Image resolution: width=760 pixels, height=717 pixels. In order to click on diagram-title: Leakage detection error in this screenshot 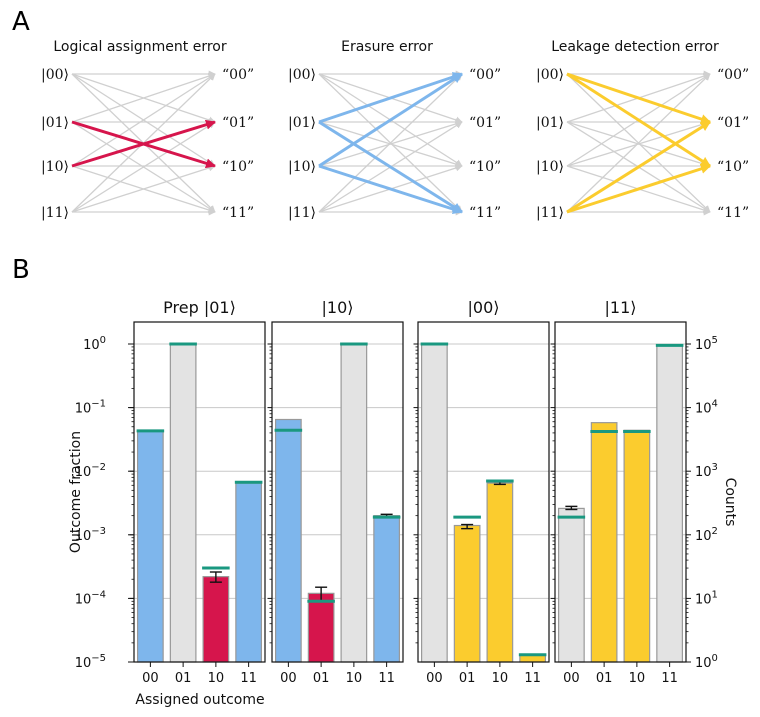, I will do `click(635, 47)`.